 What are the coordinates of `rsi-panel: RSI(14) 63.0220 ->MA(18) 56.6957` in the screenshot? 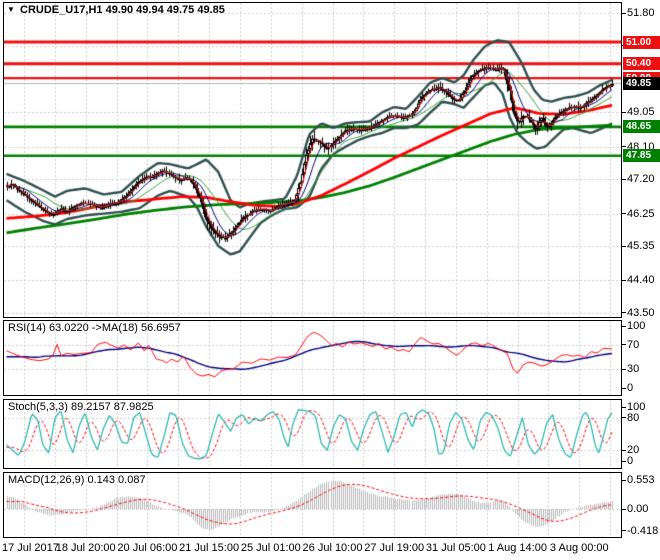 It's located at (312, 358).